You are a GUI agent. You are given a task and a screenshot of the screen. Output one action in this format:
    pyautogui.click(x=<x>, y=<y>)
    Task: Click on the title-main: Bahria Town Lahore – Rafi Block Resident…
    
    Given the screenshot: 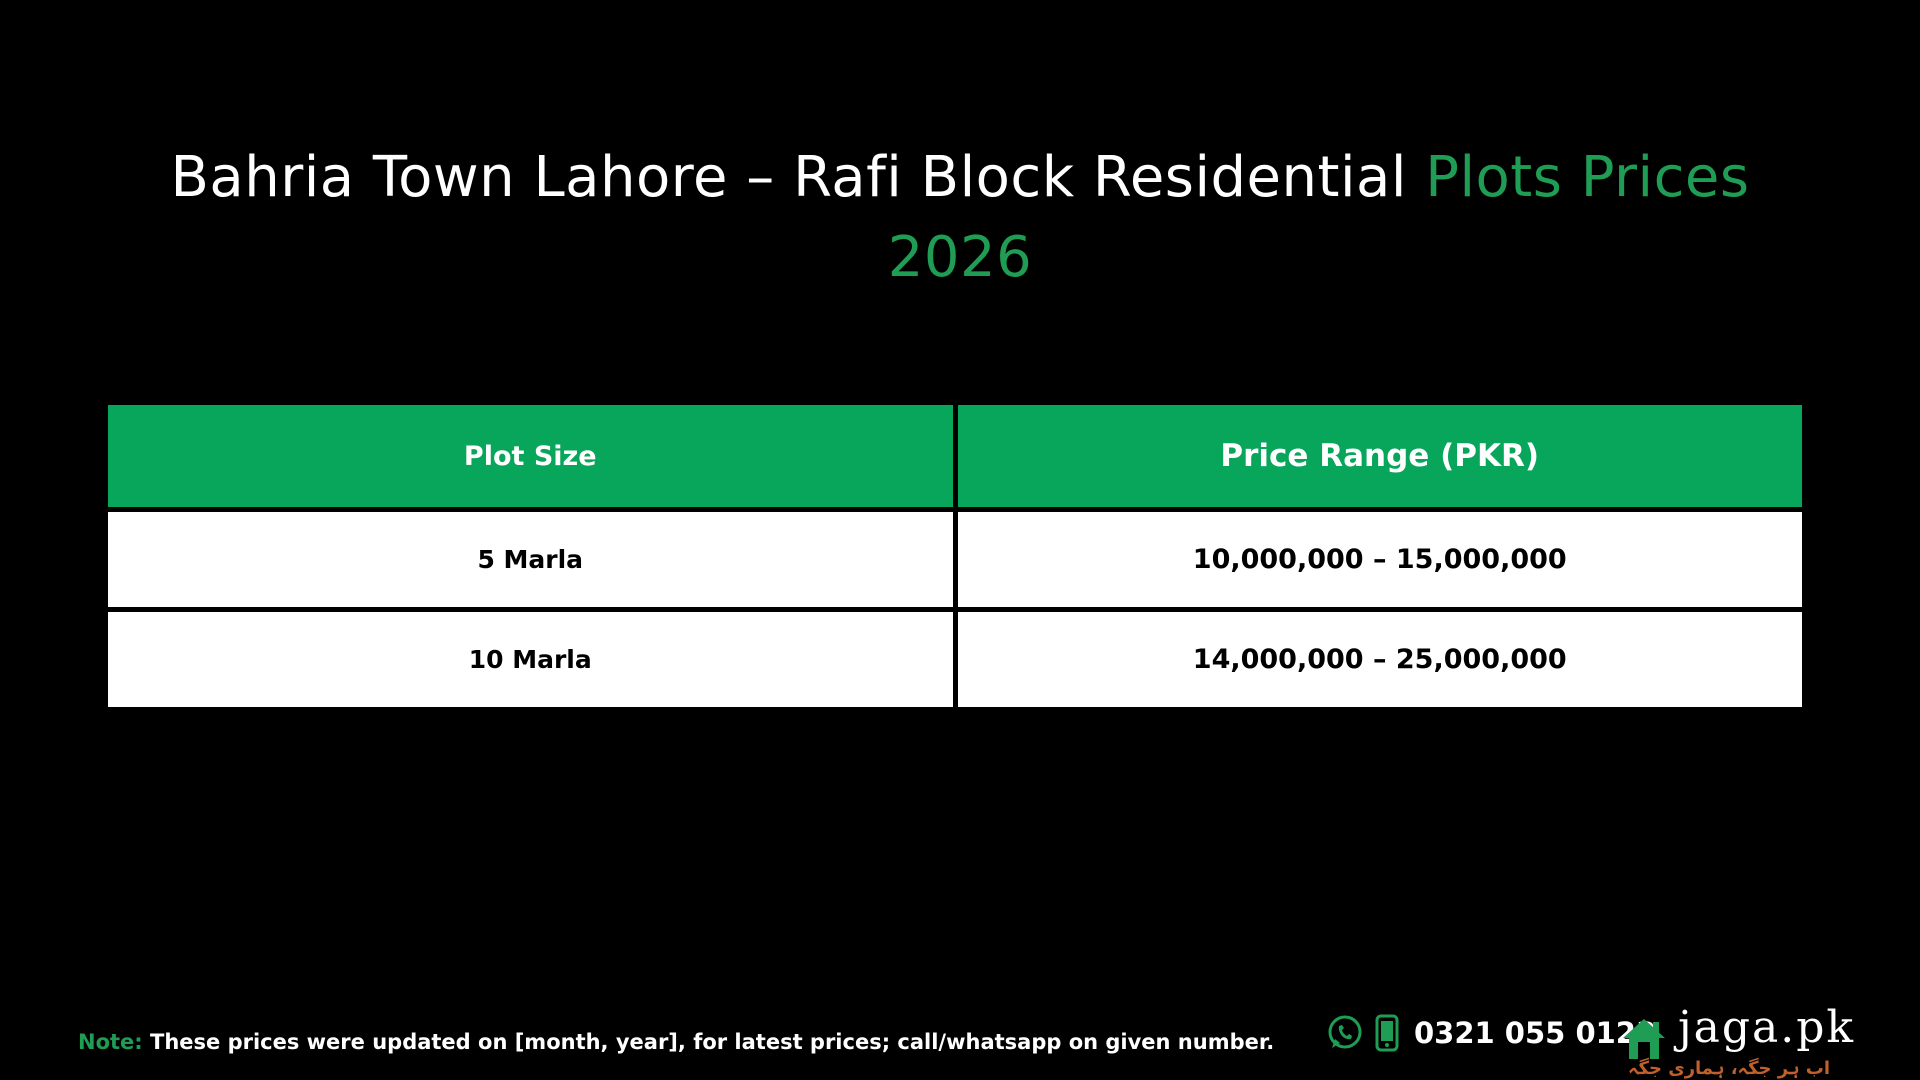 What is the action you would take?
    pyautogui.click(x=798, y=177)
    